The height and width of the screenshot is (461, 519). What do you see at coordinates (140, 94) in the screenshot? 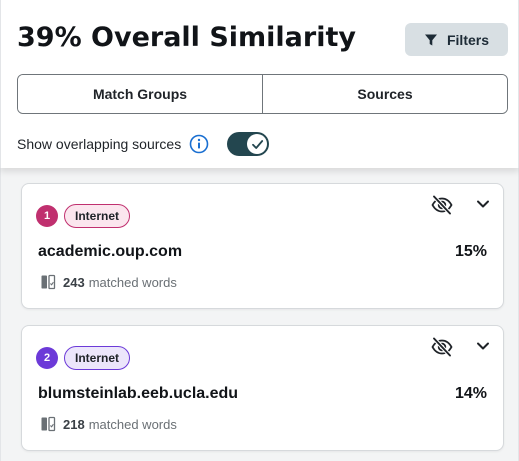
I see `tab-match-groups: Match Groups` at bounding box center [140, 94].